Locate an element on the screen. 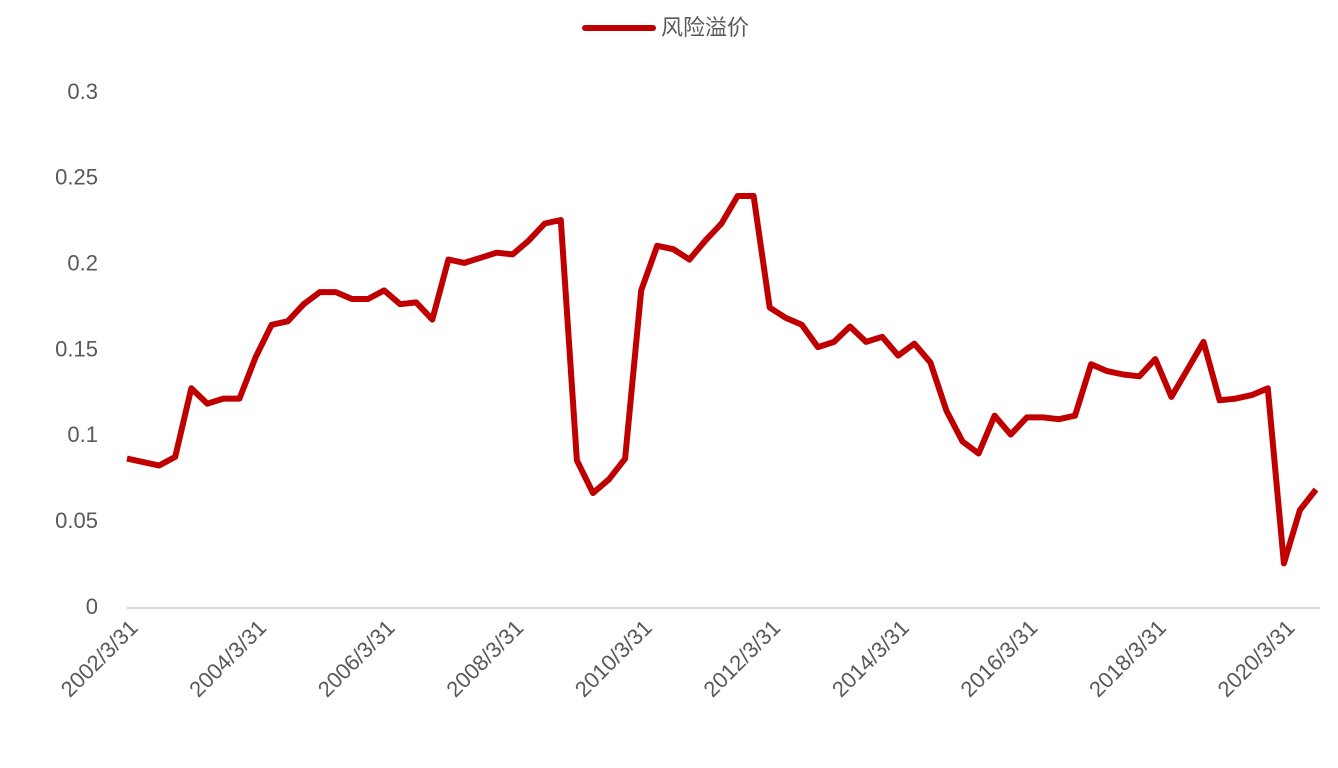 Image resolution: width=1338 pixels, height=768 pixels. x-tick-label: 2016/3/31 is located at coordinates (999, 658).